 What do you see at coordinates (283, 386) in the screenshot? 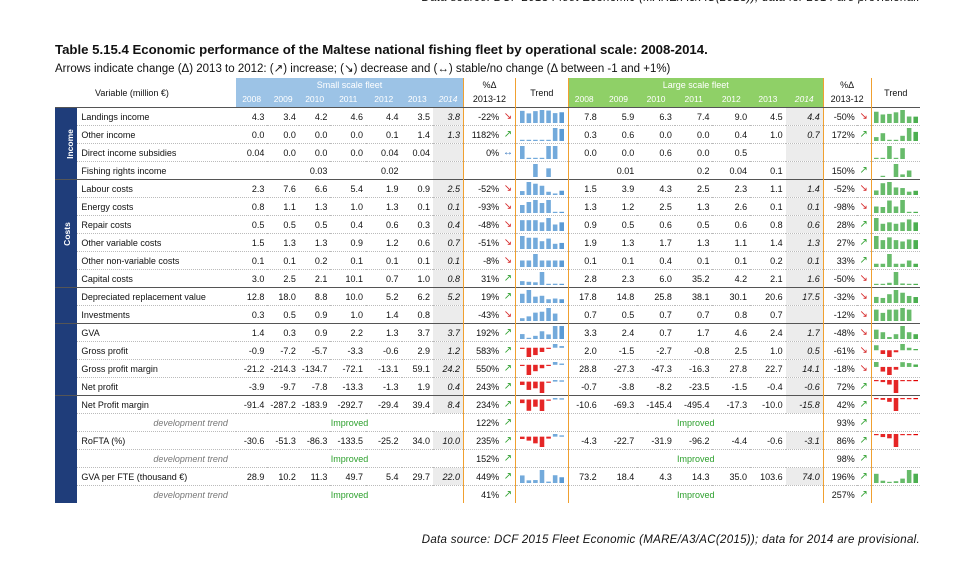
I see `value-cell: -9.7` at bounding box center [283, 386].